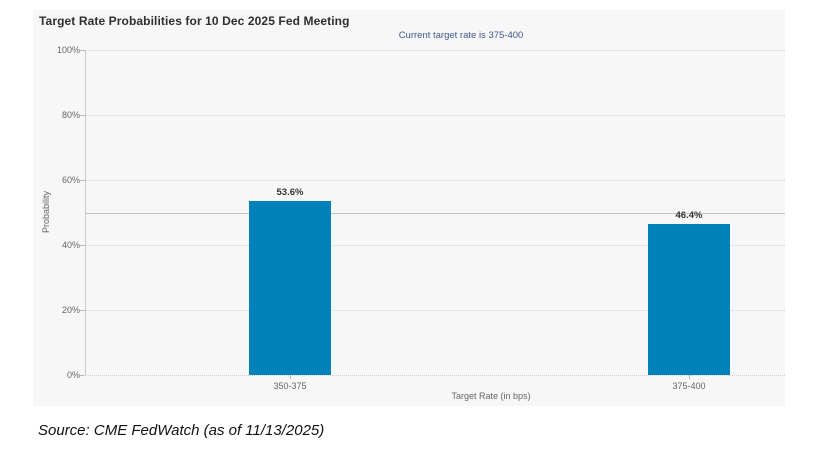 The image size is (816, 456). What do you see at coordinates (73, 375) in the screenshot?
I see `y-tick-label: 0%` at bounding box center [73, 375].